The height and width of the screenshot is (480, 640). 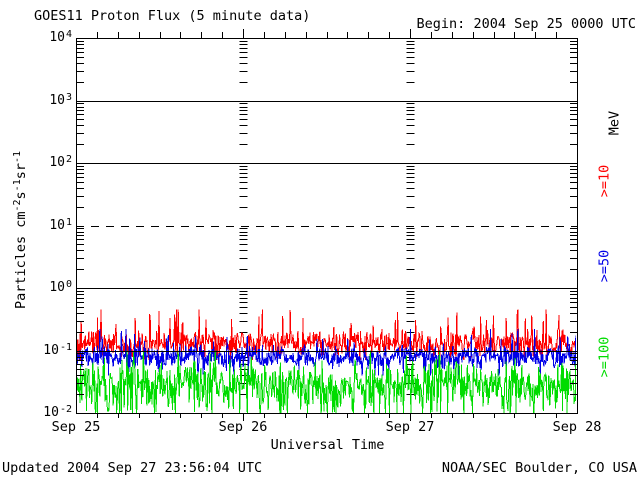 I want to click on trace-10mev, so click(x=326, y=335).